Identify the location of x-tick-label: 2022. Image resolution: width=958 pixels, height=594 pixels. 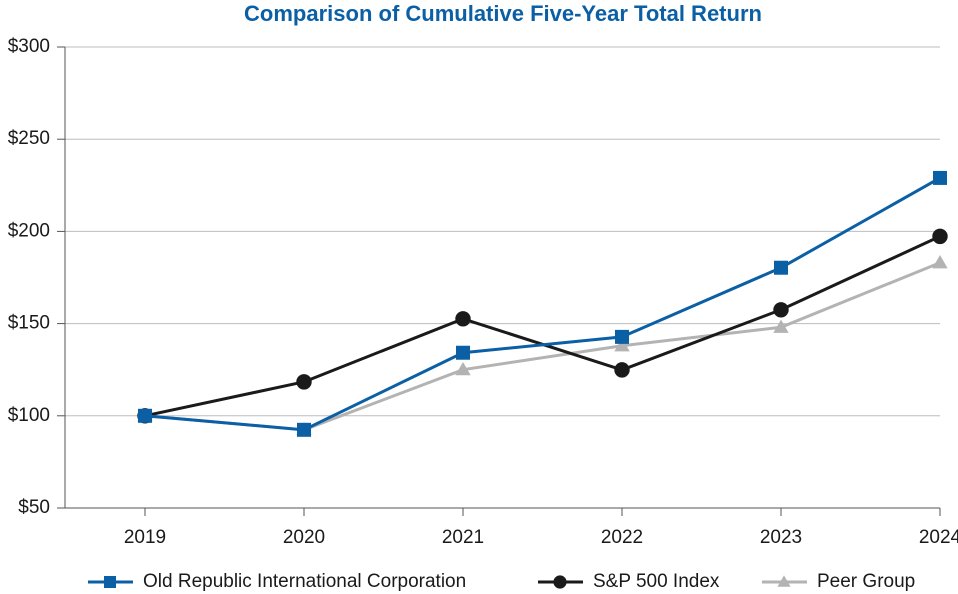
(622, 537).